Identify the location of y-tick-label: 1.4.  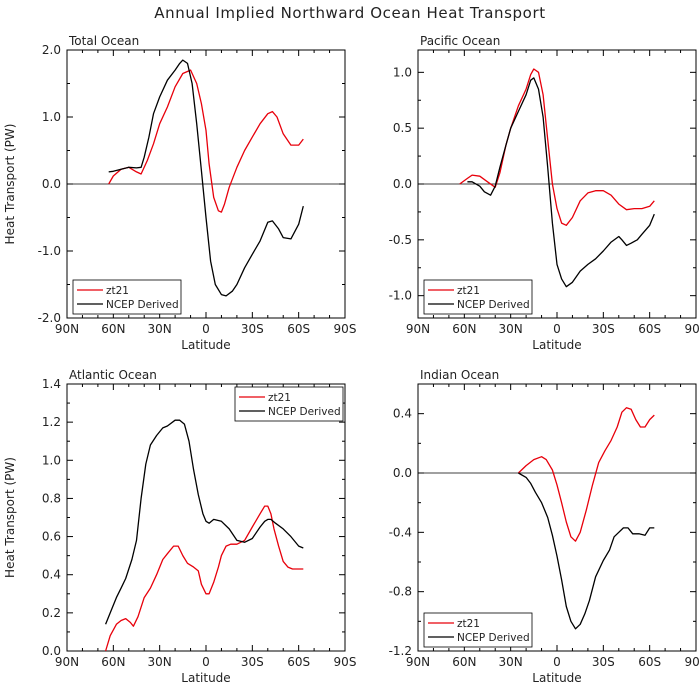
(51, 384).